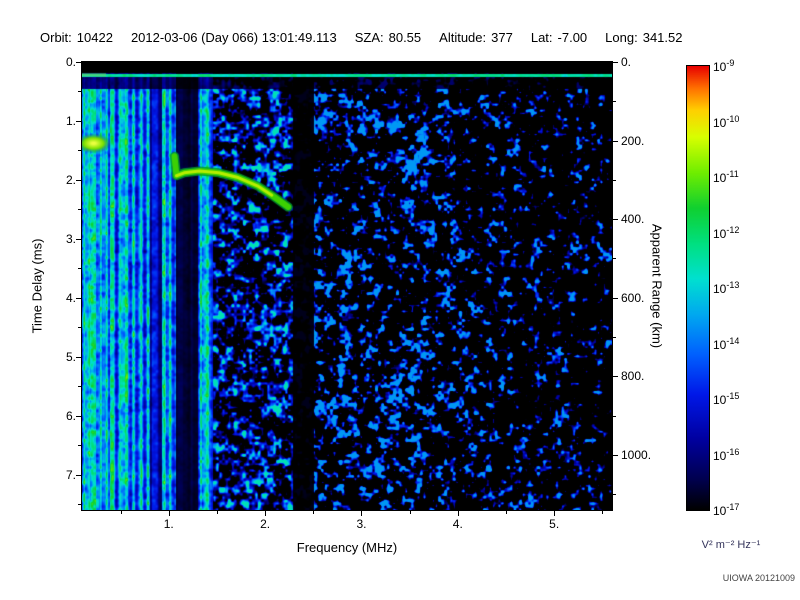 The height and width of the screenshot is (600, 800). What do you see at coordinates (457, 524) in the screenshot?
I see `x-tick-label: 4.` at bounding box center [457, 524].